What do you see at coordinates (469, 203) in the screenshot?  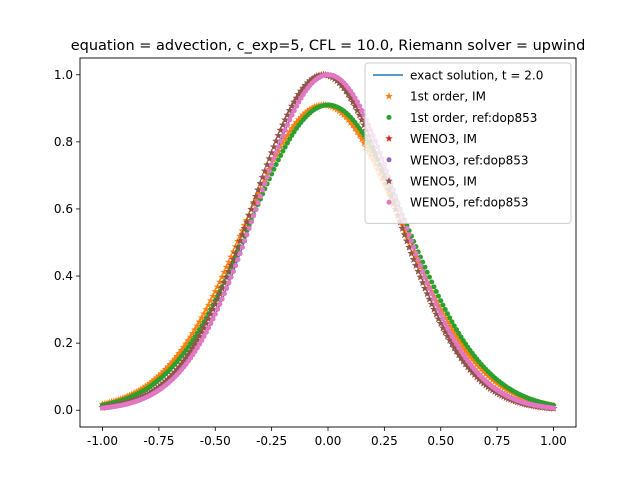 I see `legend-entry-label: WENO5, ref:dop853` at bounding box center [469, 203].